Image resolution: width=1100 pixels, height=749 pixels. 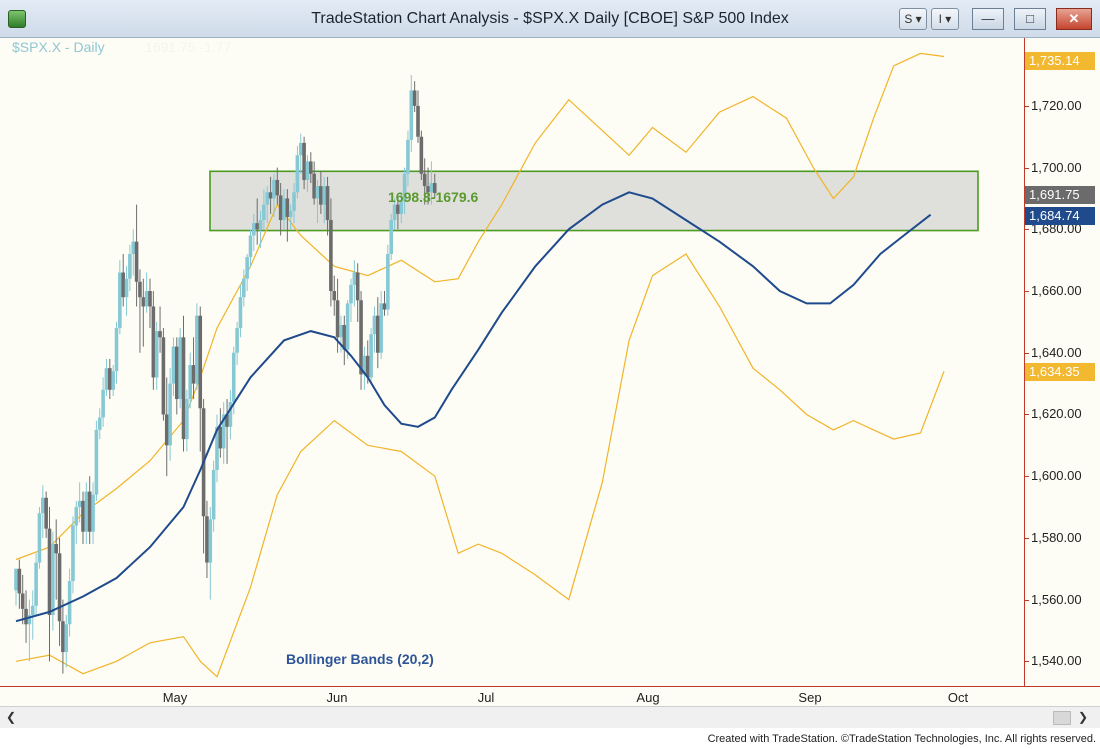 What do you see at coordinates (1060, 61) in the screenshot?
I see `upper-band-tag: 1,735.14` at bounding box center [1060, 61].